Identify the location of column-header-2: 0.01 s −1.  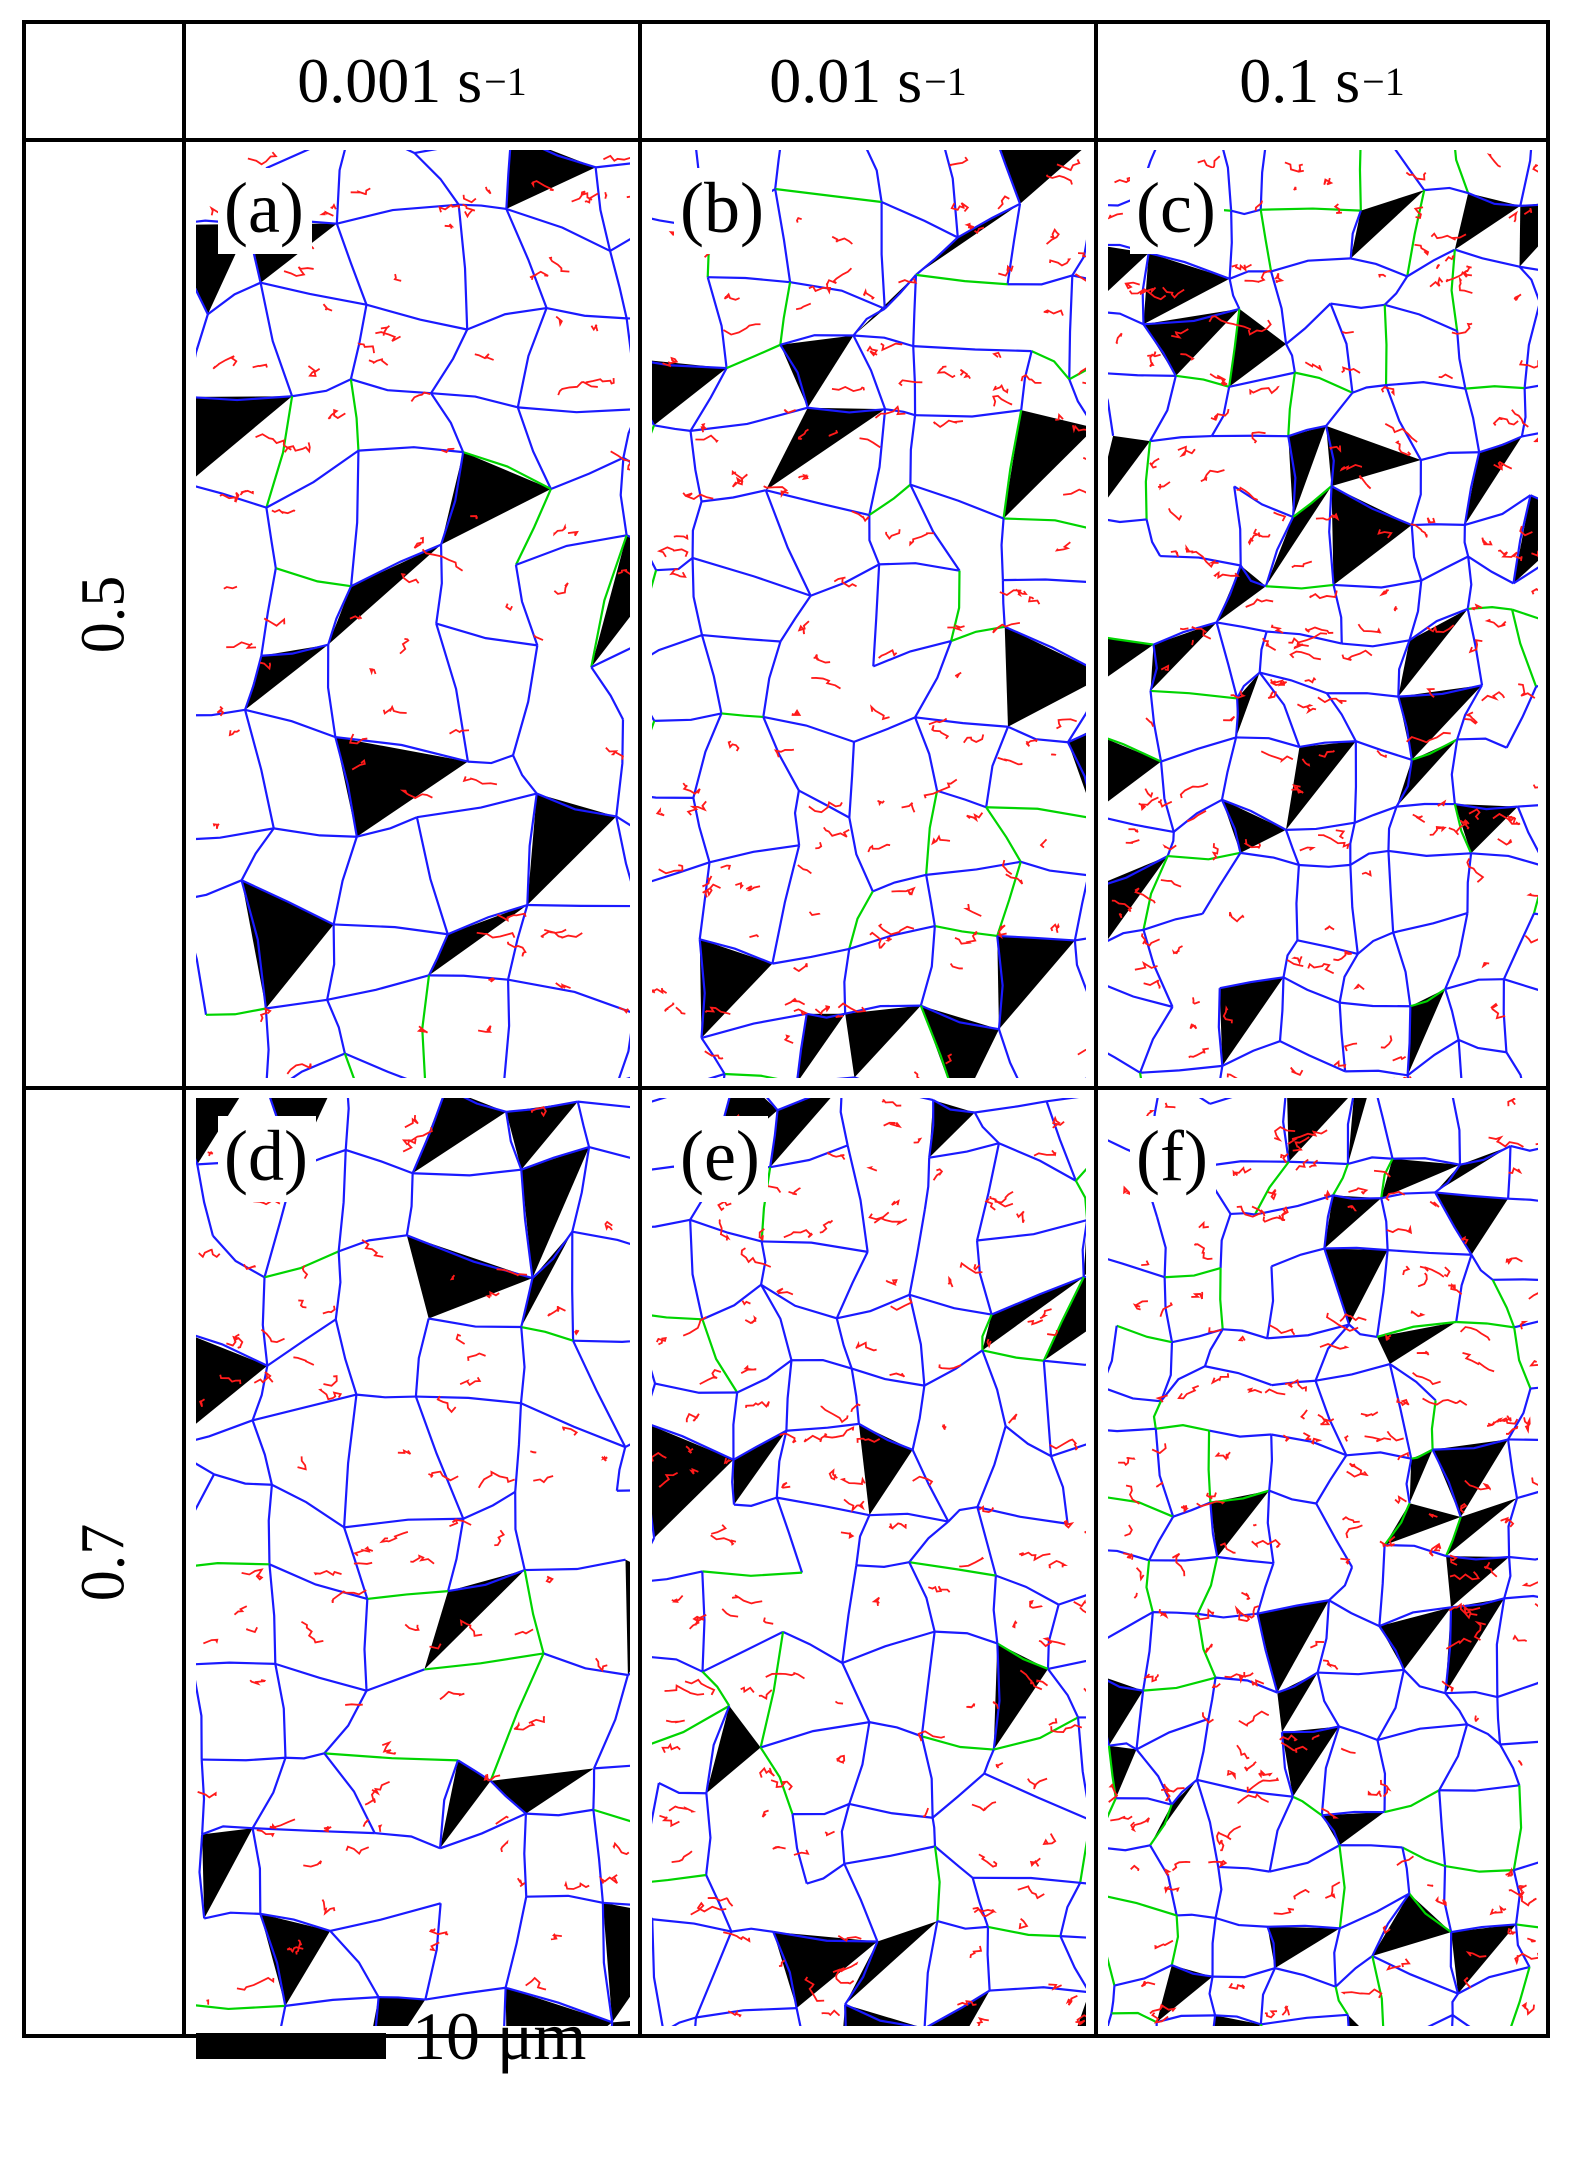
(868, 81).